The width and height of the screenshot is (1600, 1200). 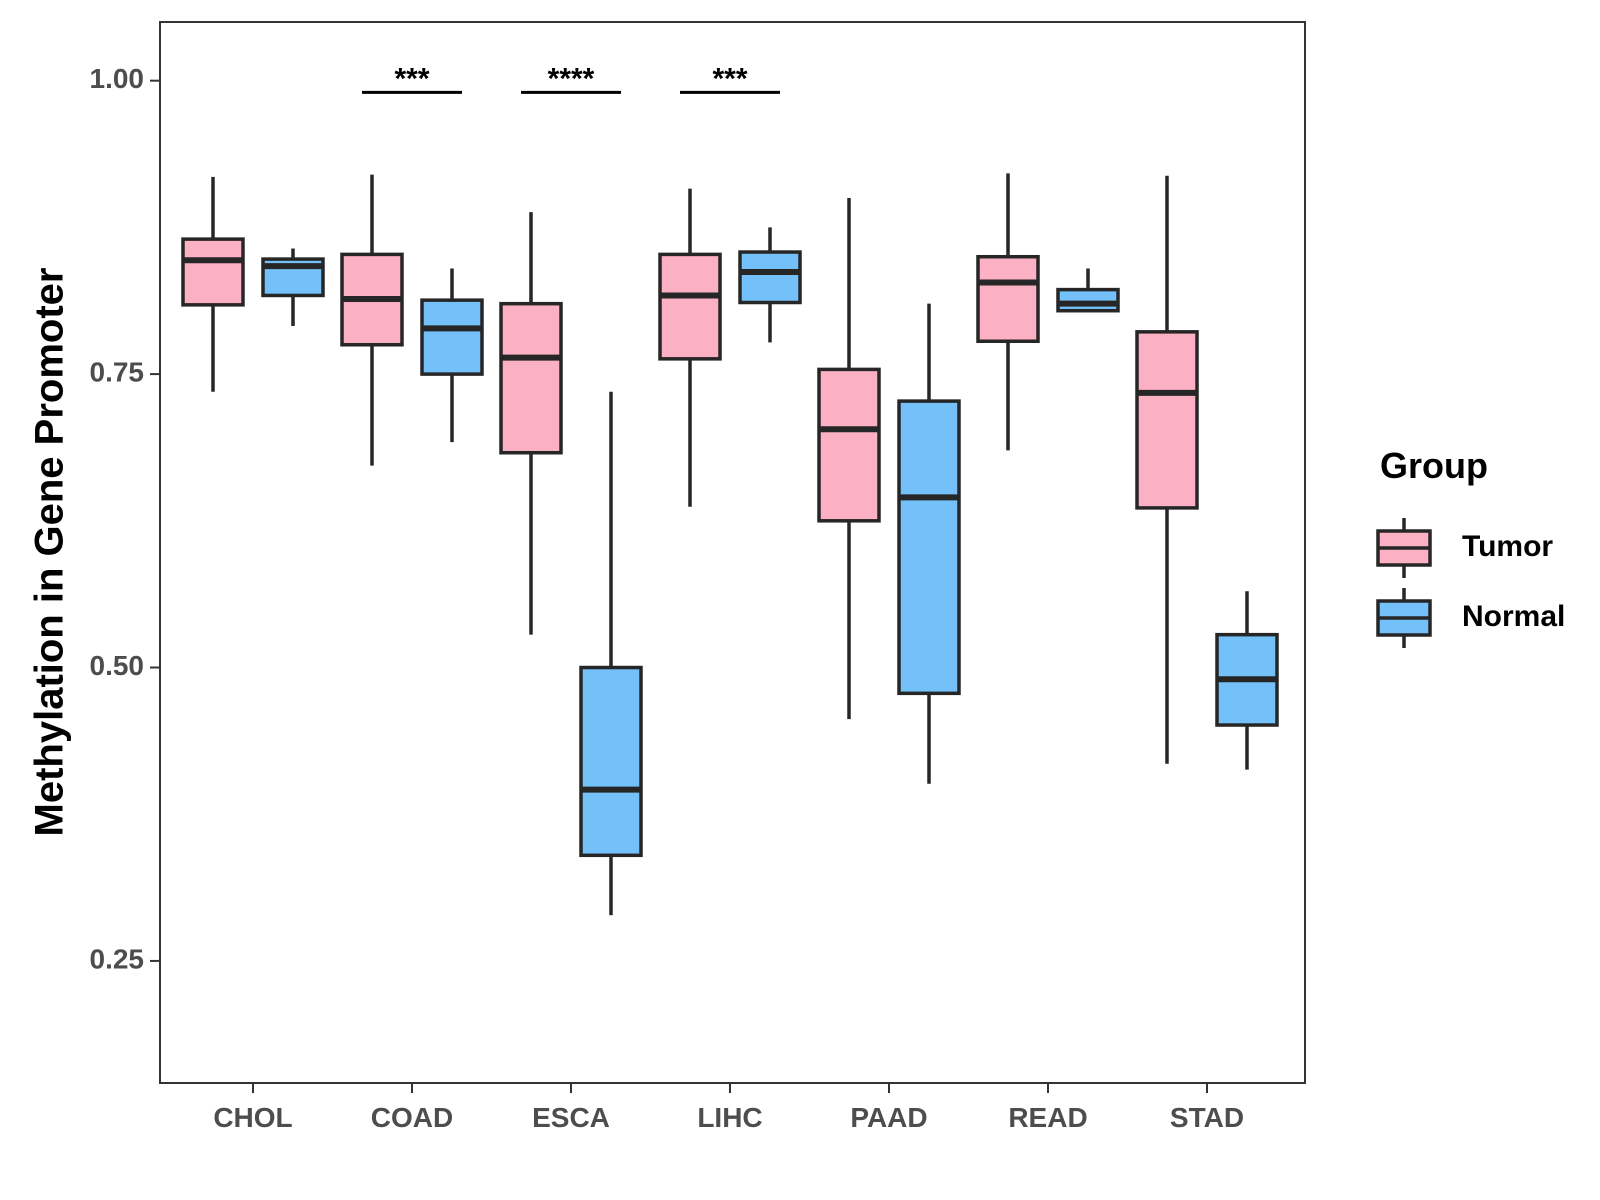 I want to click on significance-label: ****, so click(x=571, y=78).